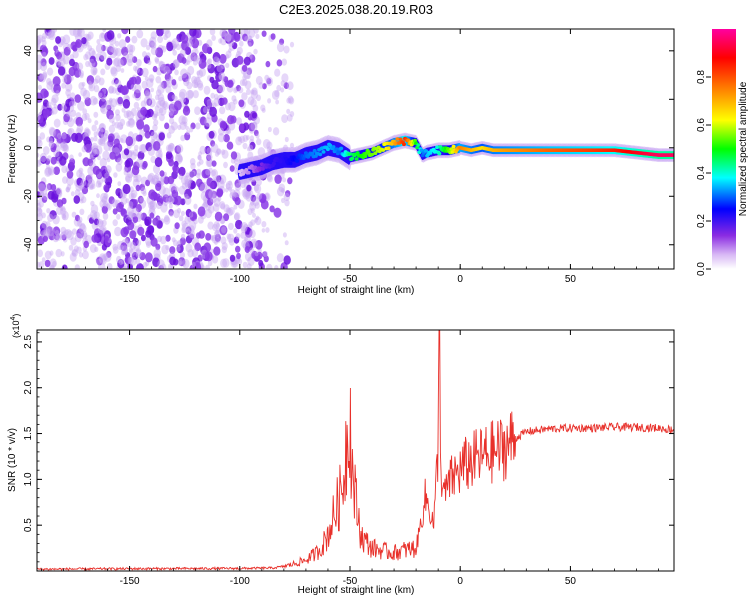 The height and width of the screenshot is (600, 750). What do you see at coordinates (356, 9) in the screenshot?
I see `figure-title: C2E3.2025.038.20.19.R03` at bounding box center [356, 9].